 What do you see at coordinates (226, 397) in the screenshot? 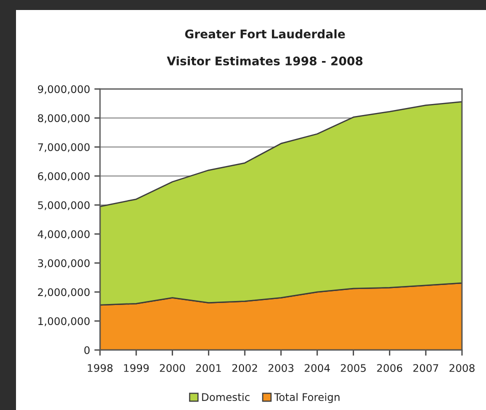
I see `legend-label: Domestic` at bounding box center [226, 397].